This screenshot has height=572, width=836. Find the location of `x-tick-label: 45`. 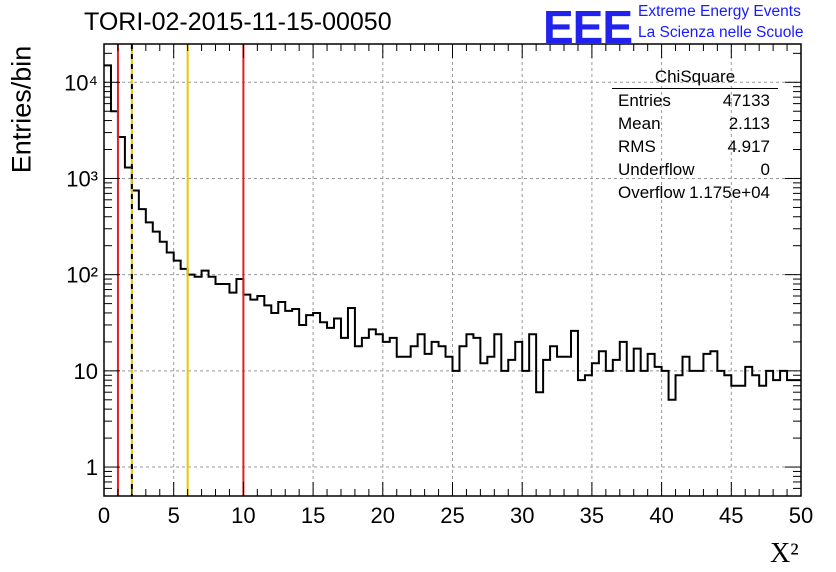

x-tick-label: 45 is located at coordinates (731, 515).